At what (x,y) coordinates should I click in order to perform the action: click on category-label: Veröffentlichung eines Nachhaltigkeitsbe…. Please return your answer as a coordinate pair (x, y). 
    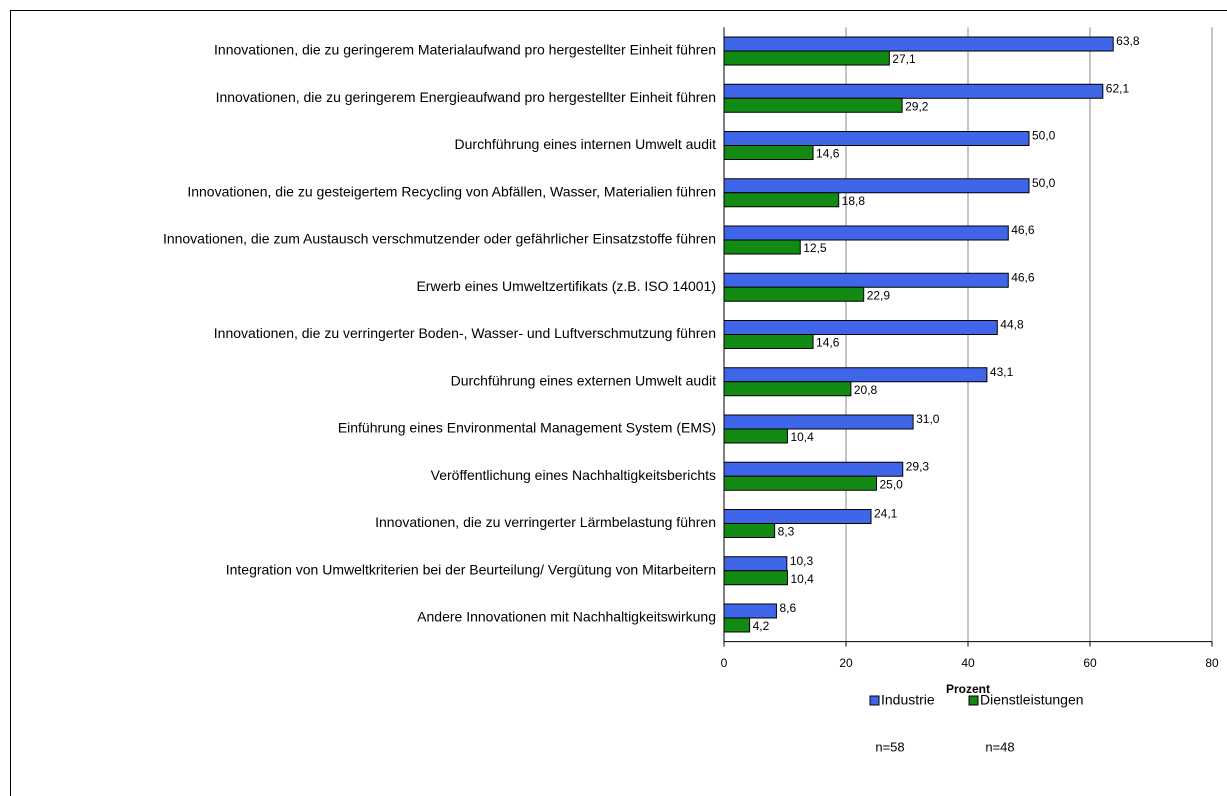
    Looking at the image, I should click on (573, 475).